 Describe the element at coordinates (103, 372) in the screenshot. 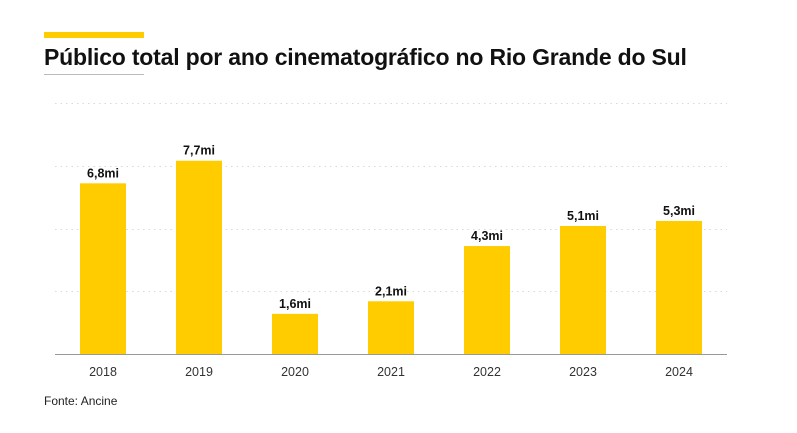

I see `x-tick-2018: 2018` at that location.